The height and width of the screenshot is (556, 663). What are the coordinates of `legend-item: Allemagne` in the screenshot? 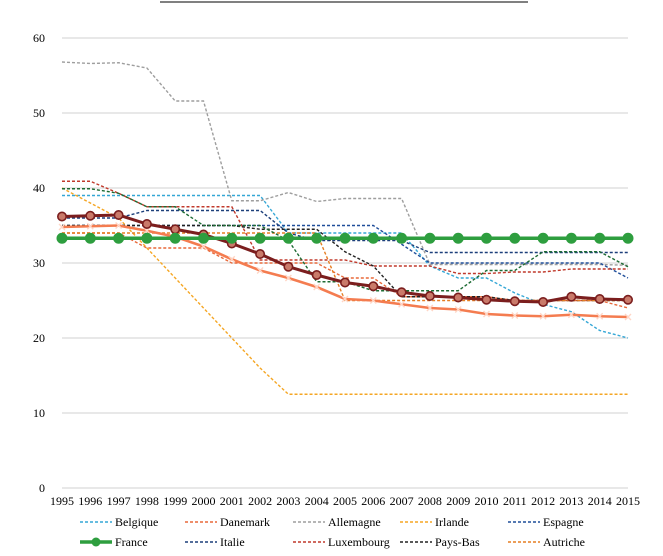 It's located at (337, 522).